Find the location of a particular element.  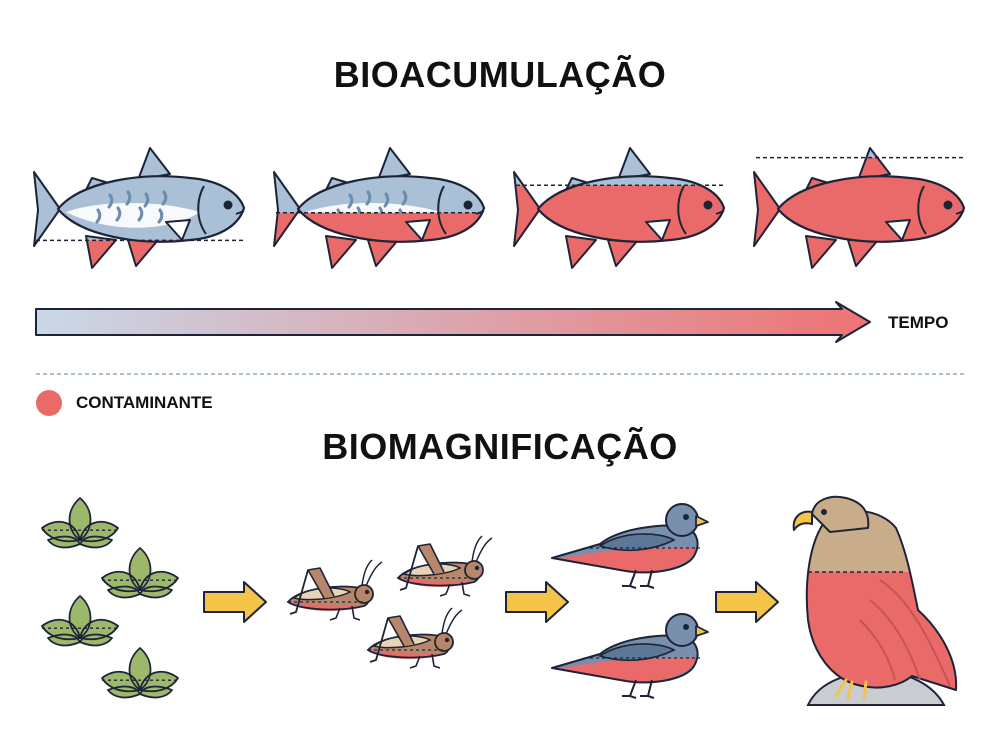

eagle-group is located at coordinates (875, 600).